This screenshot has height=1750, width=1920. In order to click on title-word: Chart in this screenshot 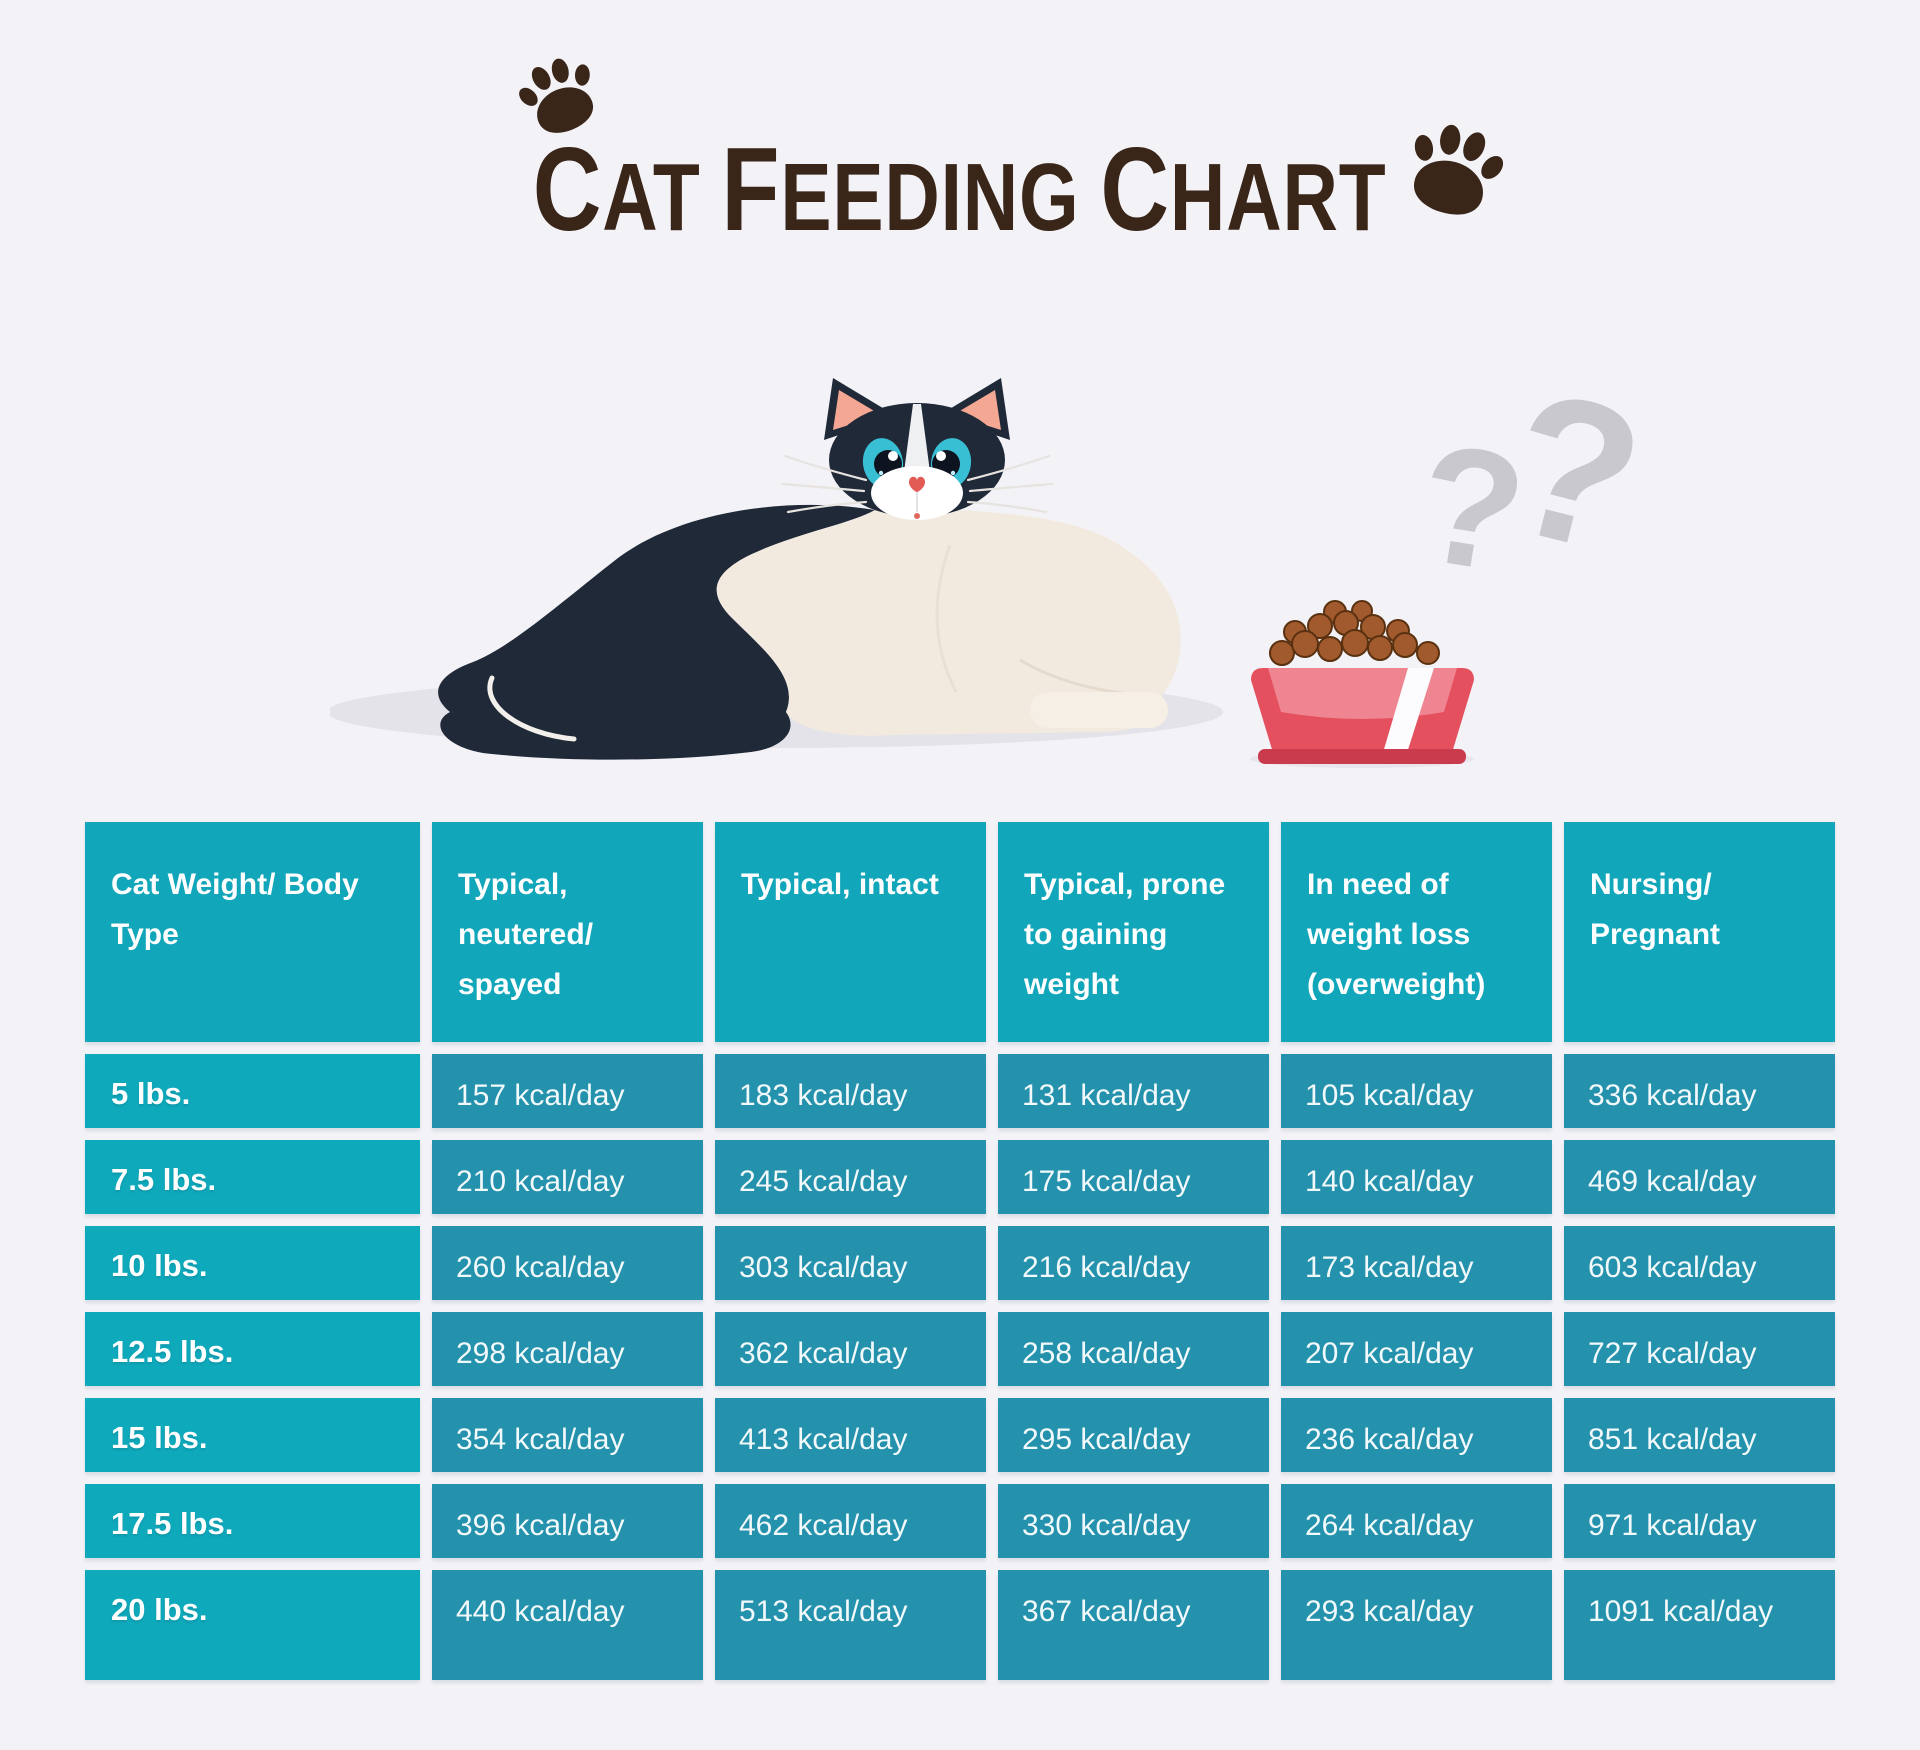, I will do `click(1243, 189)`.